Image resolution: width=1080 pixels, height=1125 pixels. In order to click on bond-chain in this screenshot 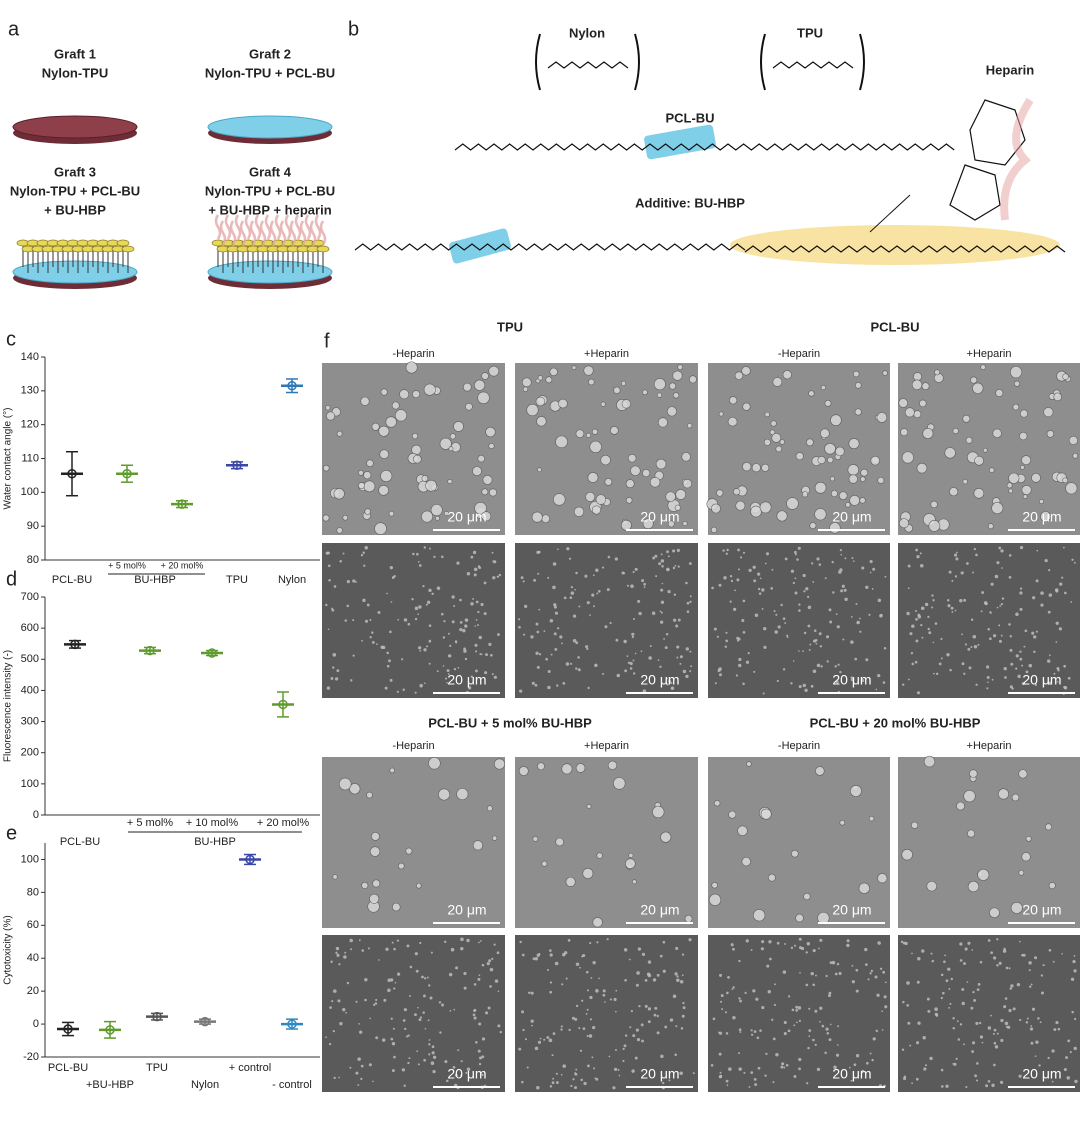, I will do `click(905, 249)`.